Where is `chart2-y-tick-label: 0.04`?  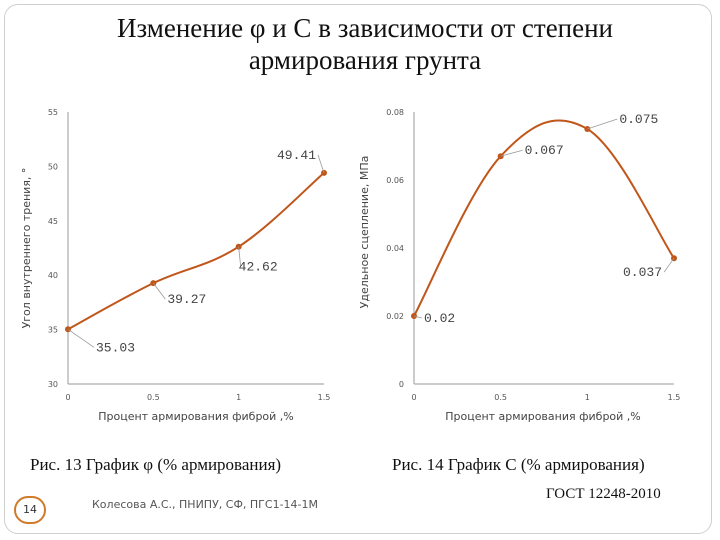
chart2-y-tick-label: 0.04 is located at coordinates (395, 248).